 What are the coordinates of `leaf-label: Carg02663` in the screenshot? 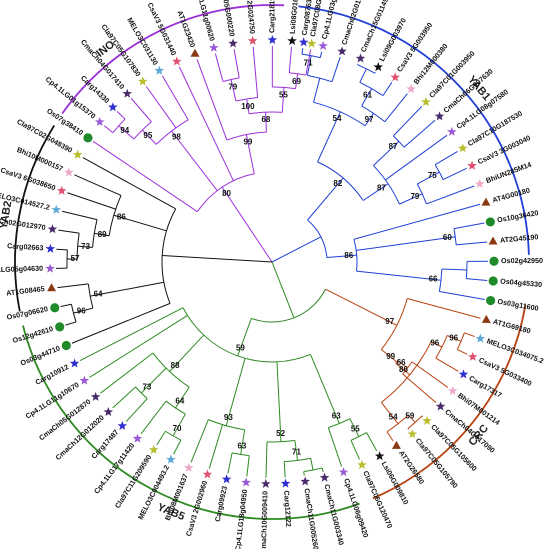 It's located at (25, 246).